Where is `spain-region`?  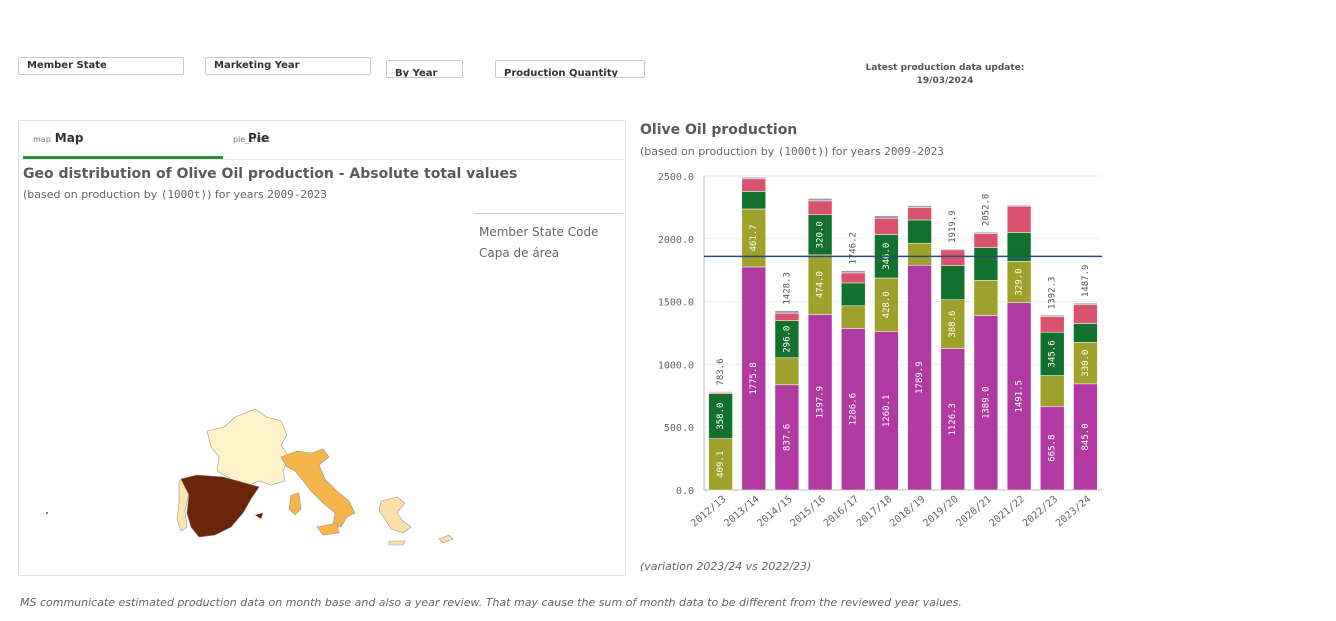
spain-region is located at coordinates (220, 506).